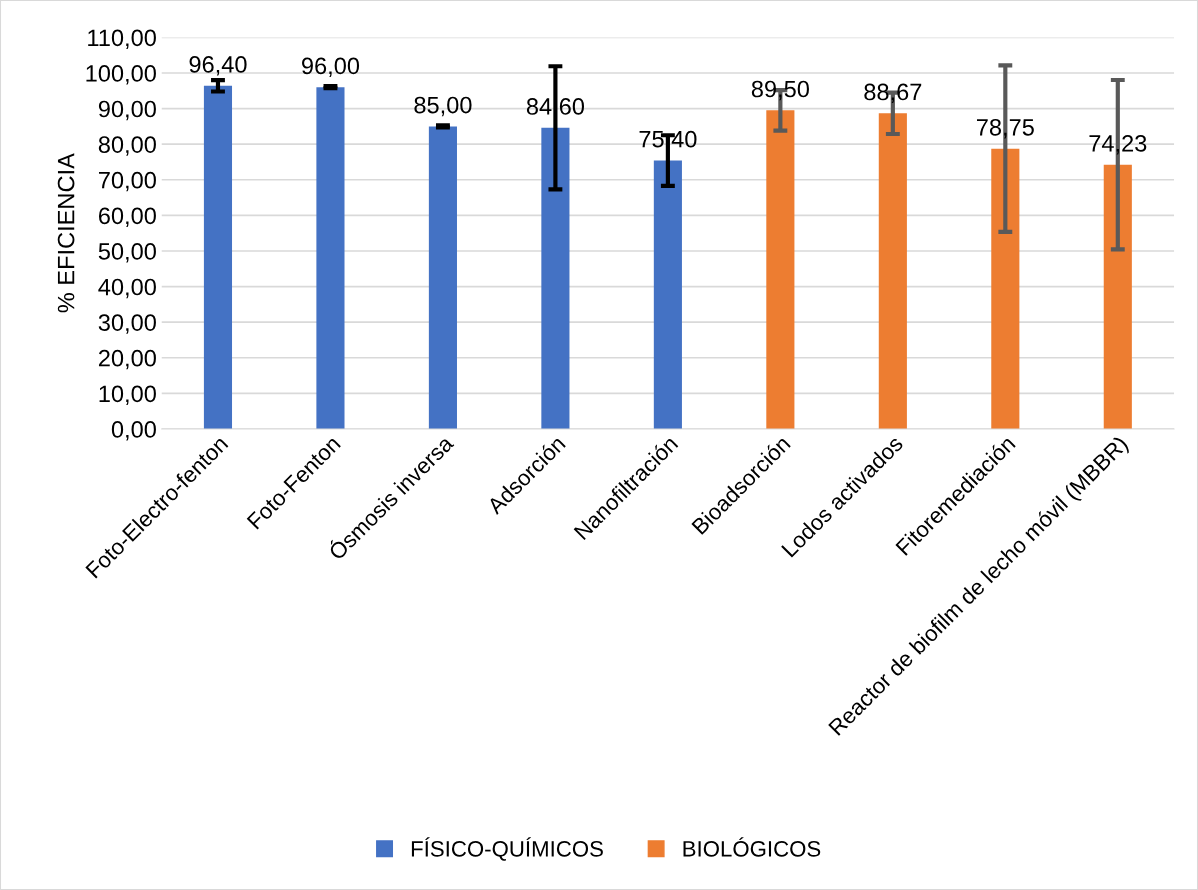 This screenshot has width=1198, height=890. Describe the element at coordinates (127, 253) in the screenshot. I see `y-tick-label: 50,00` at that location.